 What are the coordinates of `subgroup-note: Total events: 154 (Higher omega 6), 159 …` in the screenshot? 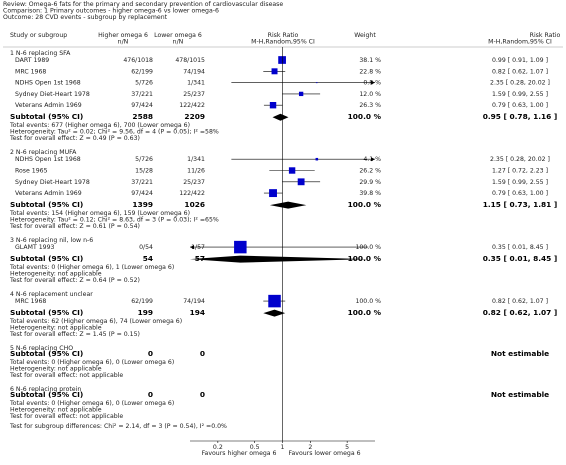 It's located at (99, 213).